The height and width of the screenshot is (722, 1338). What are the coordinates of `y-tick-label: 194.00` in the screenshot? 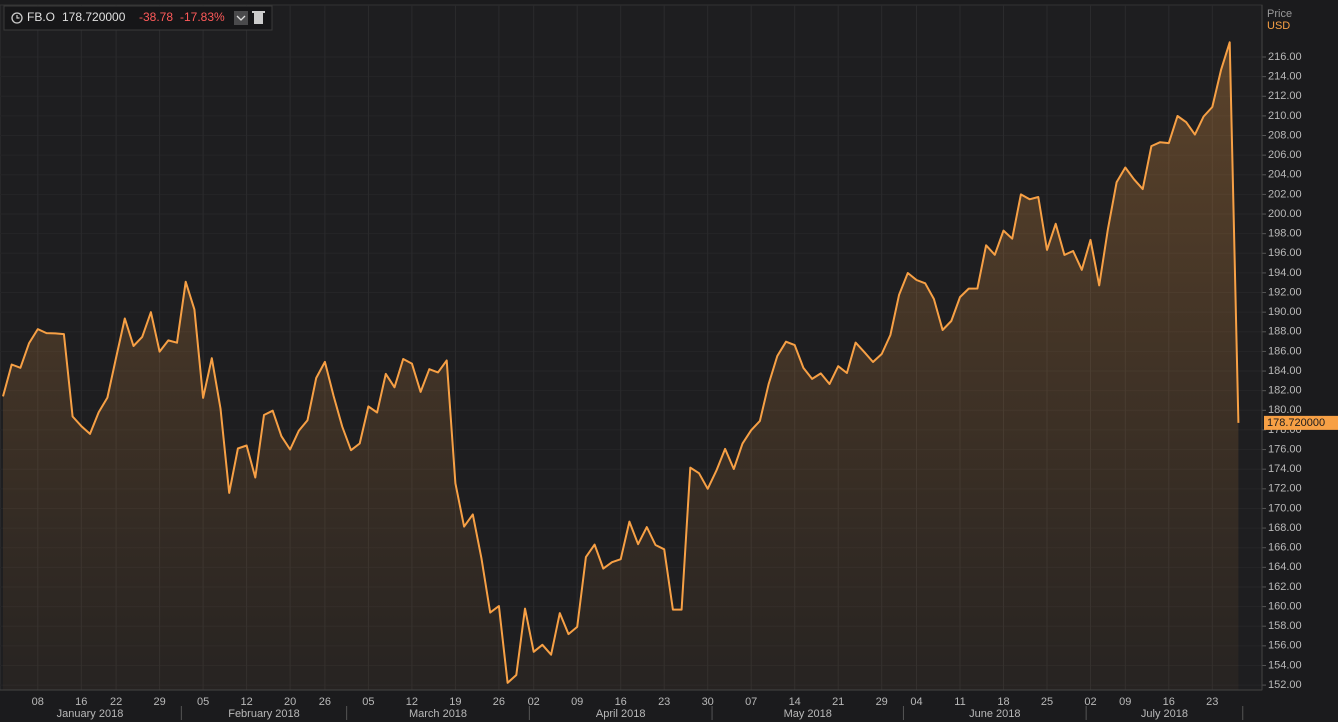 It's located at (1285, 273).